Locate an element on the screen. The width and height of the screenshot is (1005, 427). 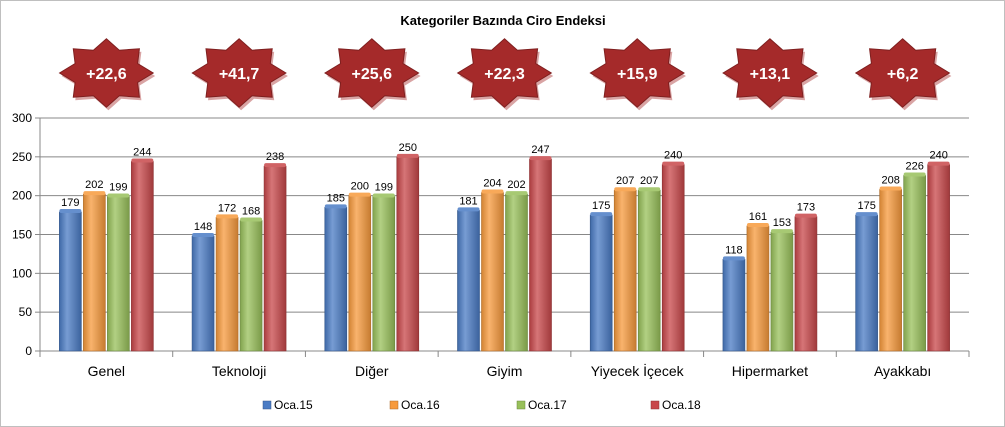
badge-label: +15,9 is located at coordinates (637, 74).